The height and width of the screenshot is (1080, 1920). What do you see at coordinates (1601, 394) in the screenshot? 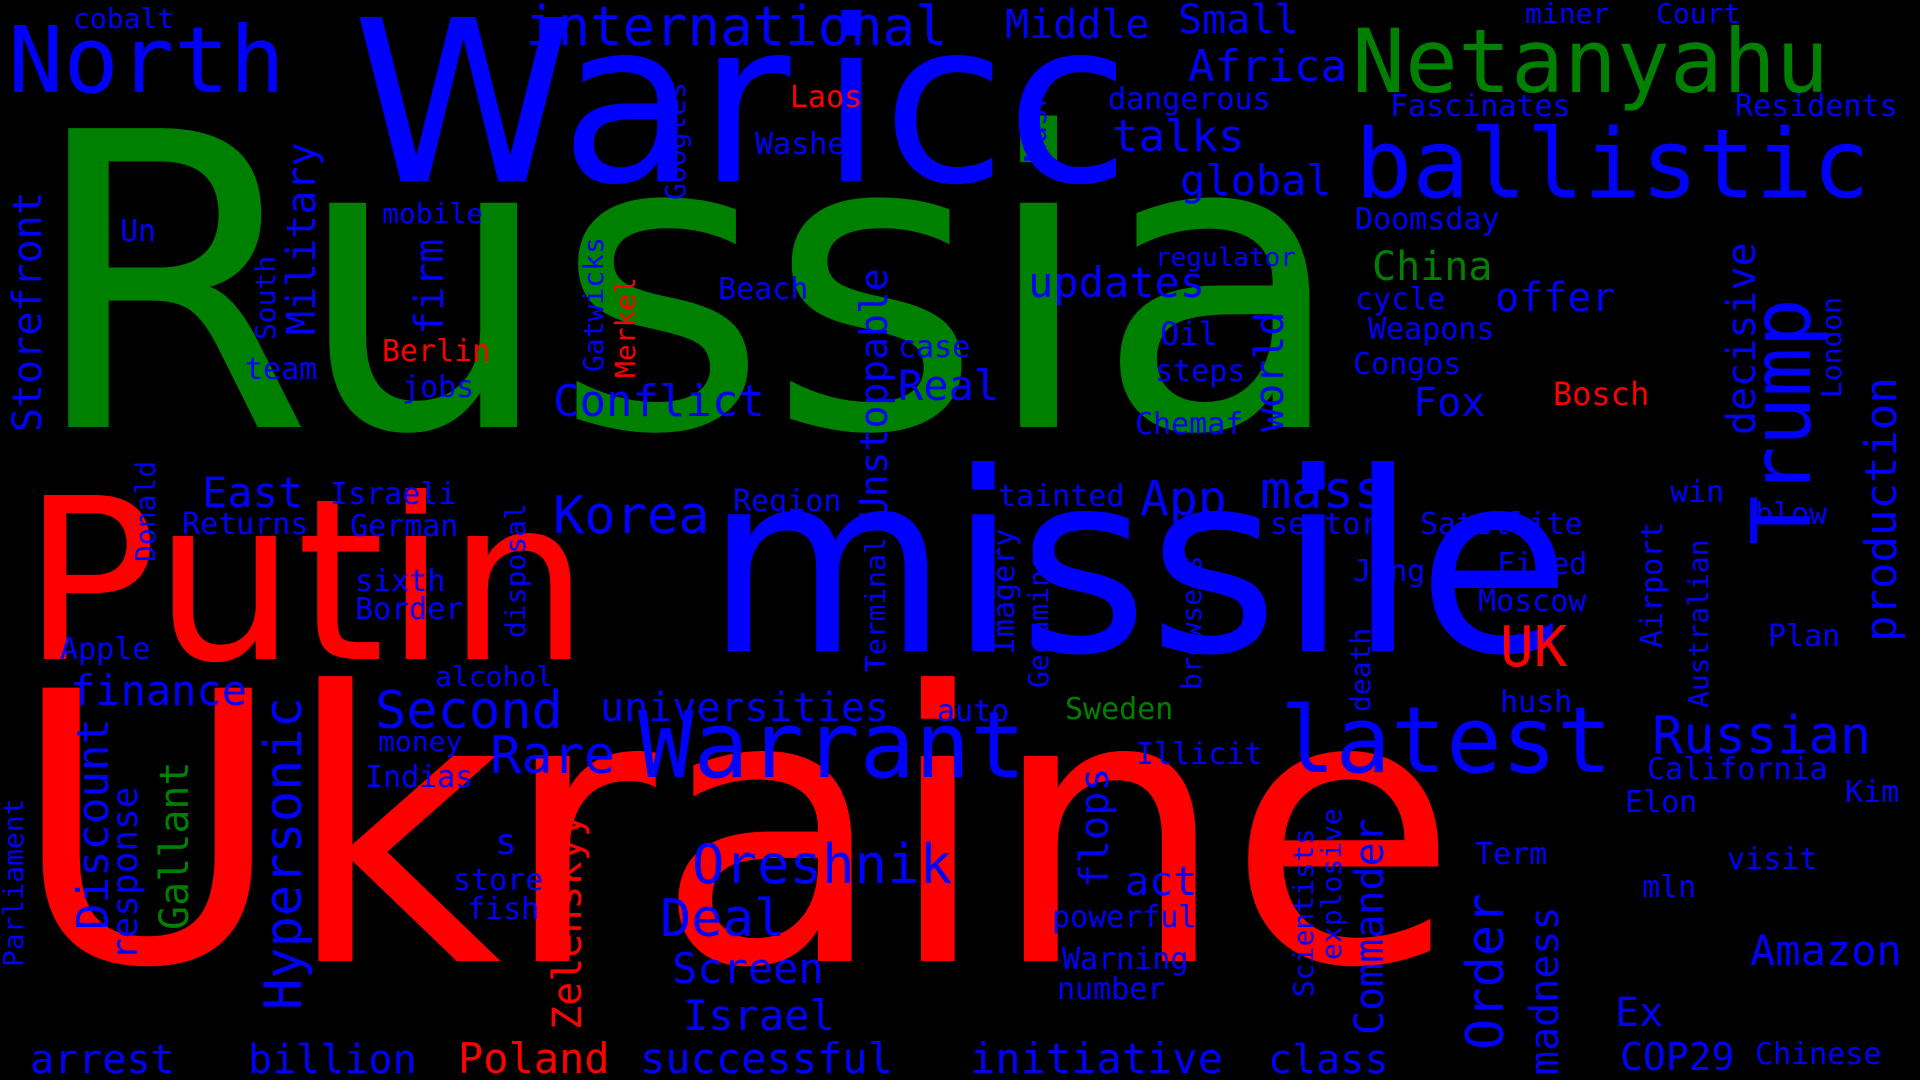
I see `word-bosch: Bosch` at bounding box center [1601, 394].